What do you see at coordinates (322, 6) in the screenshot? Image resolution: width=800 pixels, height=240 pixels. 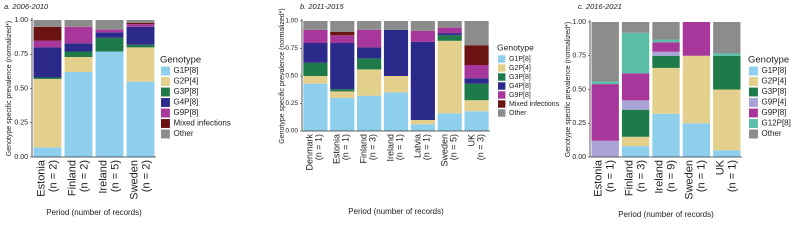 I see `panel-title: b. 2011-2015` at bounding box center [322, 6].